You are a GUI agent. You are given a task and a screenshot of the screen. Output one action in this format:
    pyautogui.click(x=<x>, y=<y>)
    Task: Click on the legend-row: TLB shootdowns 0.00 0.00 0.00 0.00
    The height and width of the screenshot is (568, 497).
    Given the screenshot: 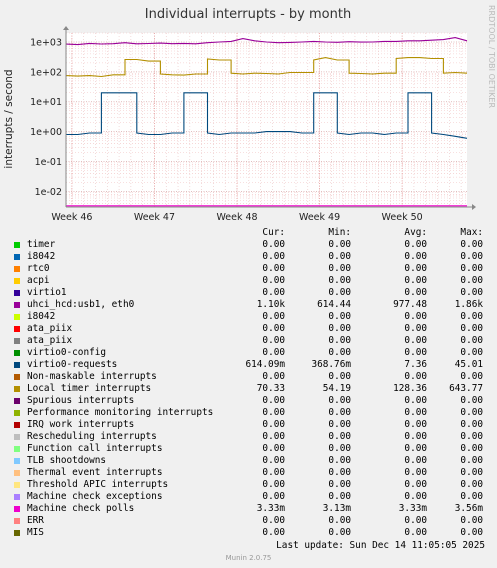 What is the action you would take?
    pyautogui.click(x=248, y=461)
    